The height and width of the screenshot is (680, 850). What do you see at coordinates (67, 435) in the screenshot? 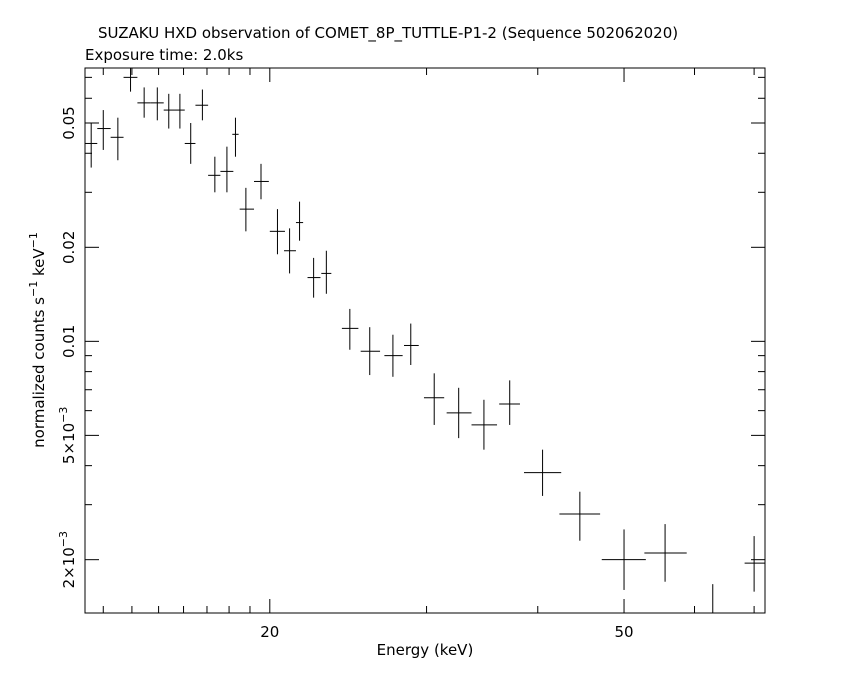
I see `y-tick-label: 5×10−3` at bounding box center [67, 435].